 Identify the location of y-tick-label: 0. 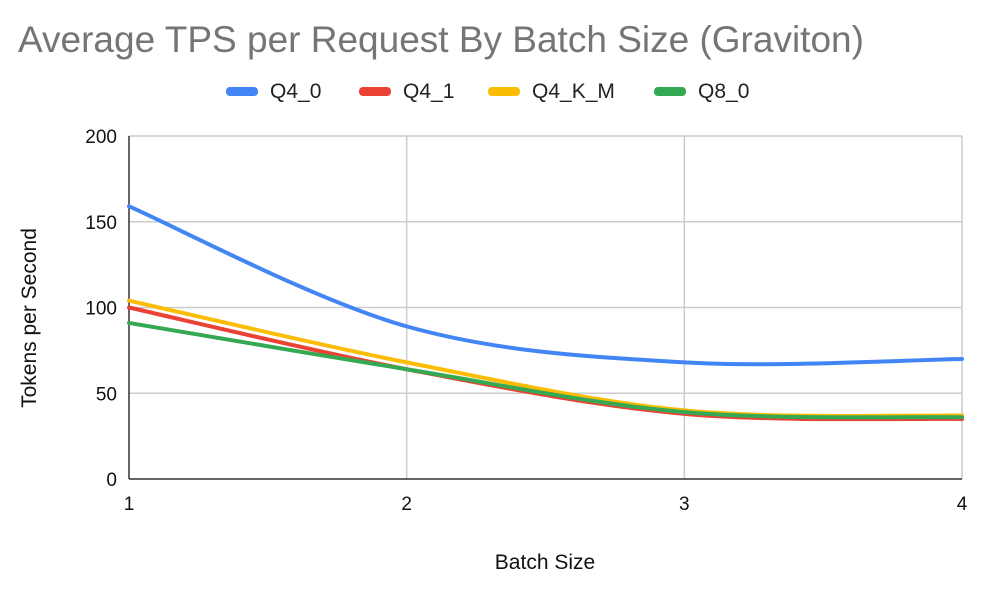
(111, 480).